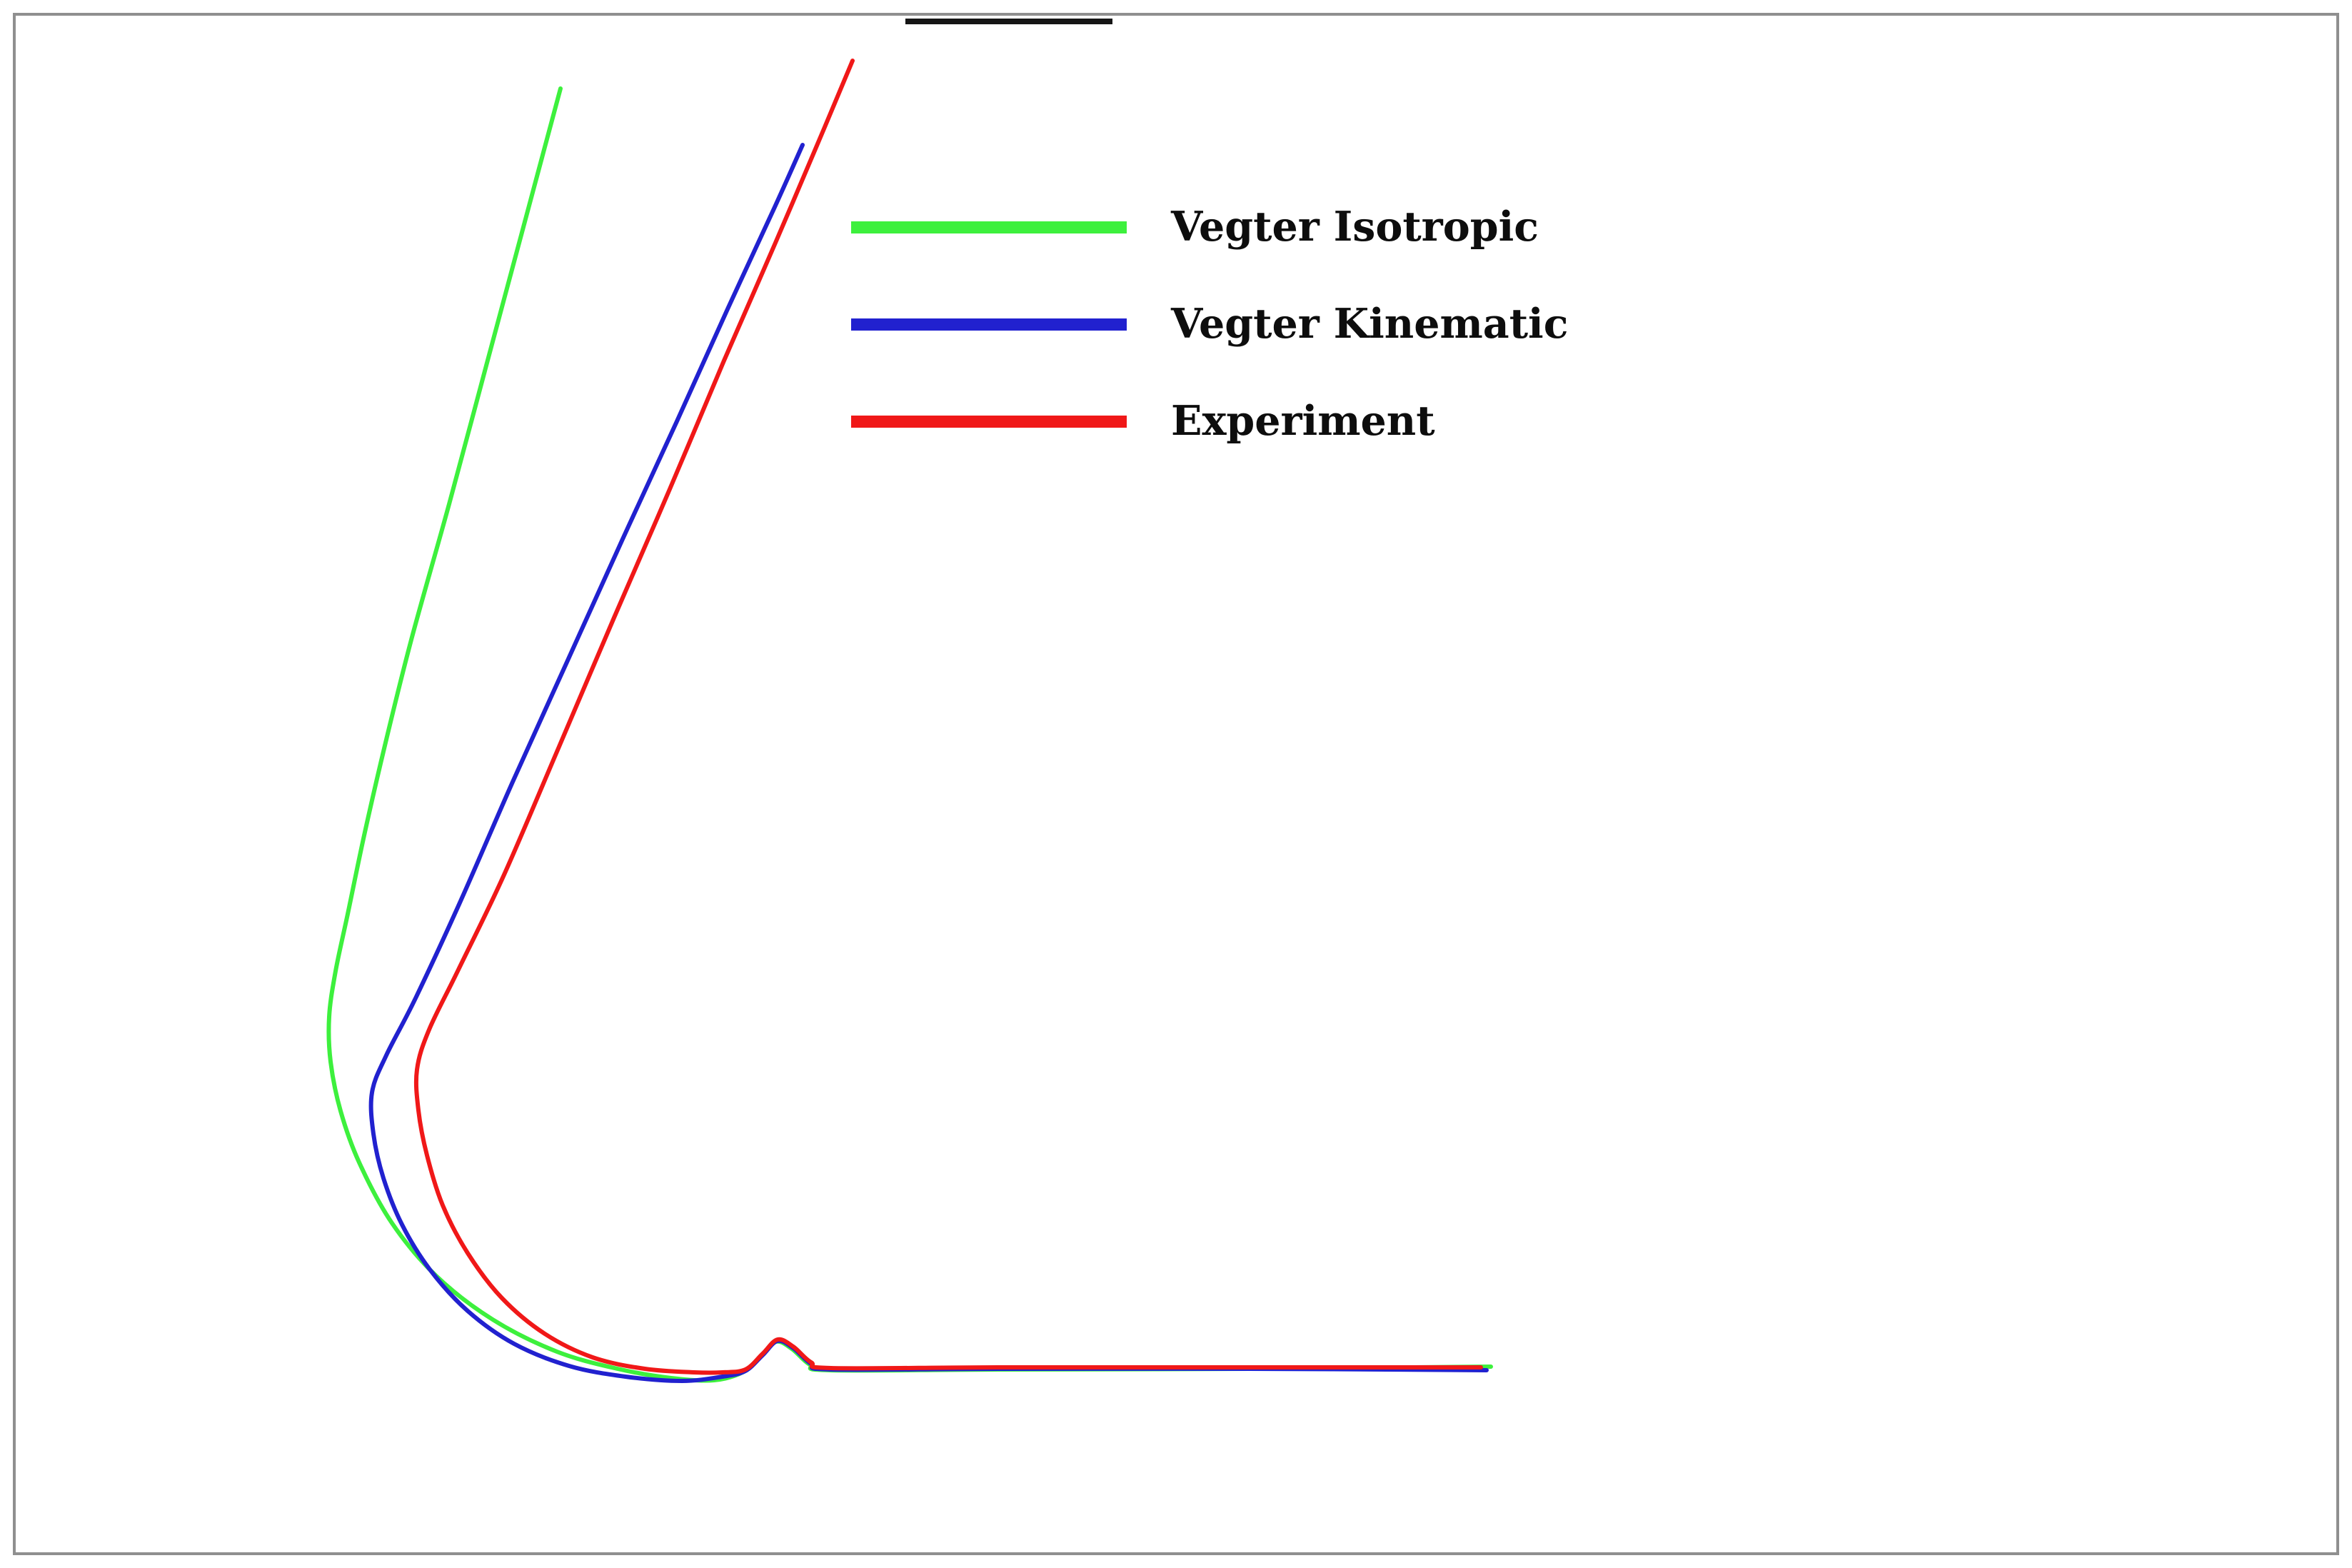  What do you see at coordinates (1370, 324) in the screenshot?
I see `legend-label: Vegter Kinematic` at bounding box center [1370, 324].